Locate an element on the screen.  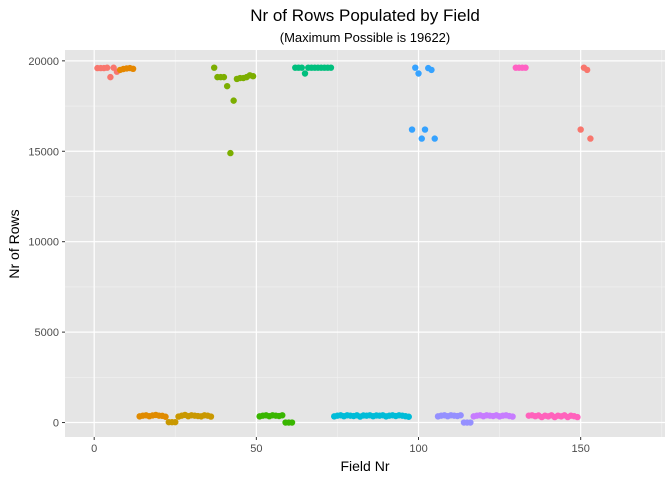
x-tick-label: 100 is located at coordinates (418, 449).